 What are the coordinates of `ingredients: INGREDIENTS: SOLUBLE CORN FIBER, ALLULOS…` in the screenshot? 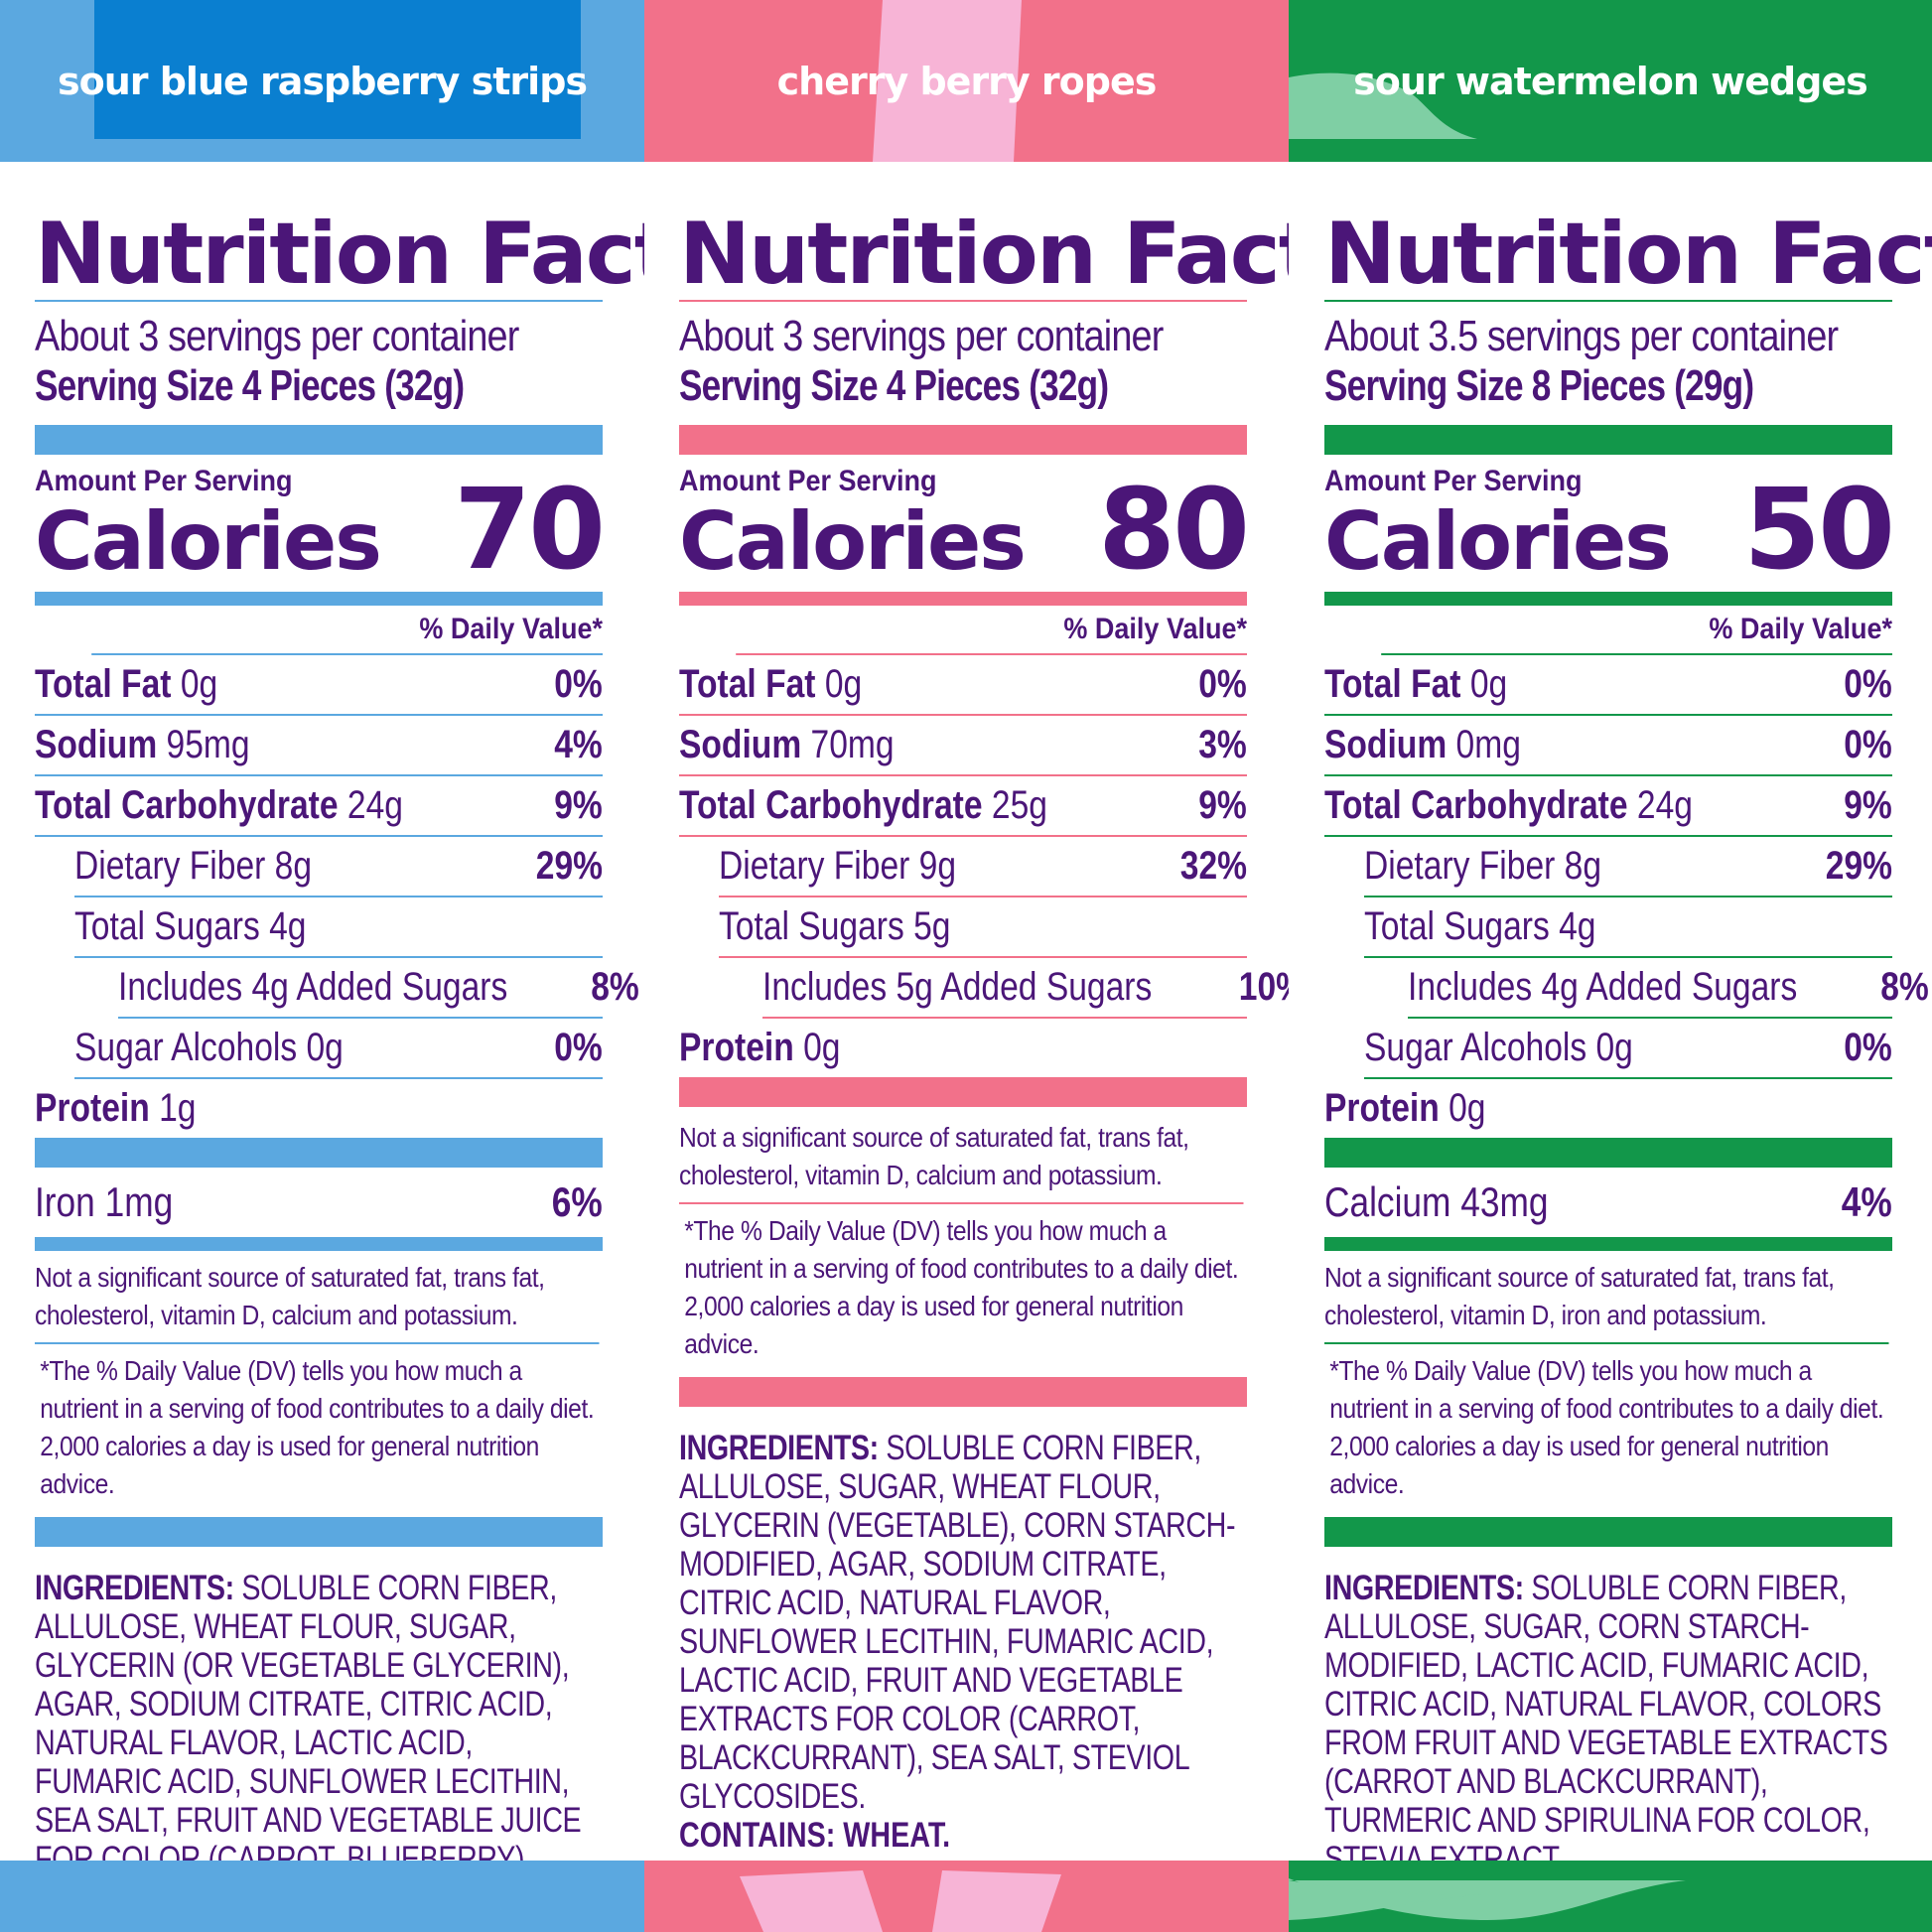 It's located at (963, 1623).